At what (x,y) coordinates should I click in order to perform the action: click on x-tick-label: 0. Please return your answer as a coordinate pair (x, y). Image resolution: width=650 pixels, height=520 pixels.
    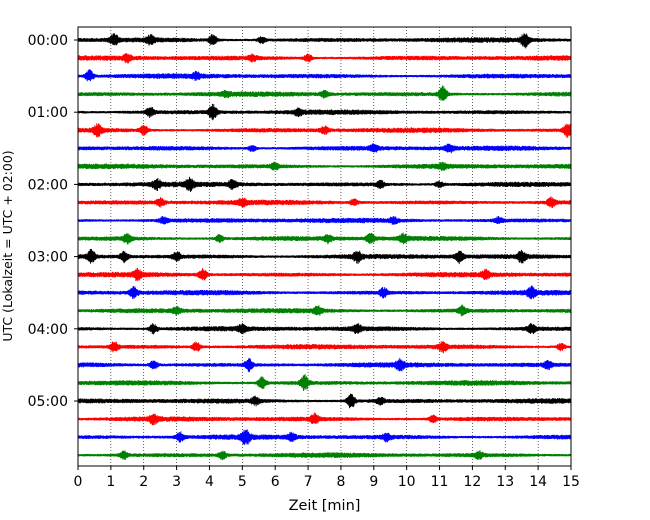
    Looking at the image, I should click on (78, 482).